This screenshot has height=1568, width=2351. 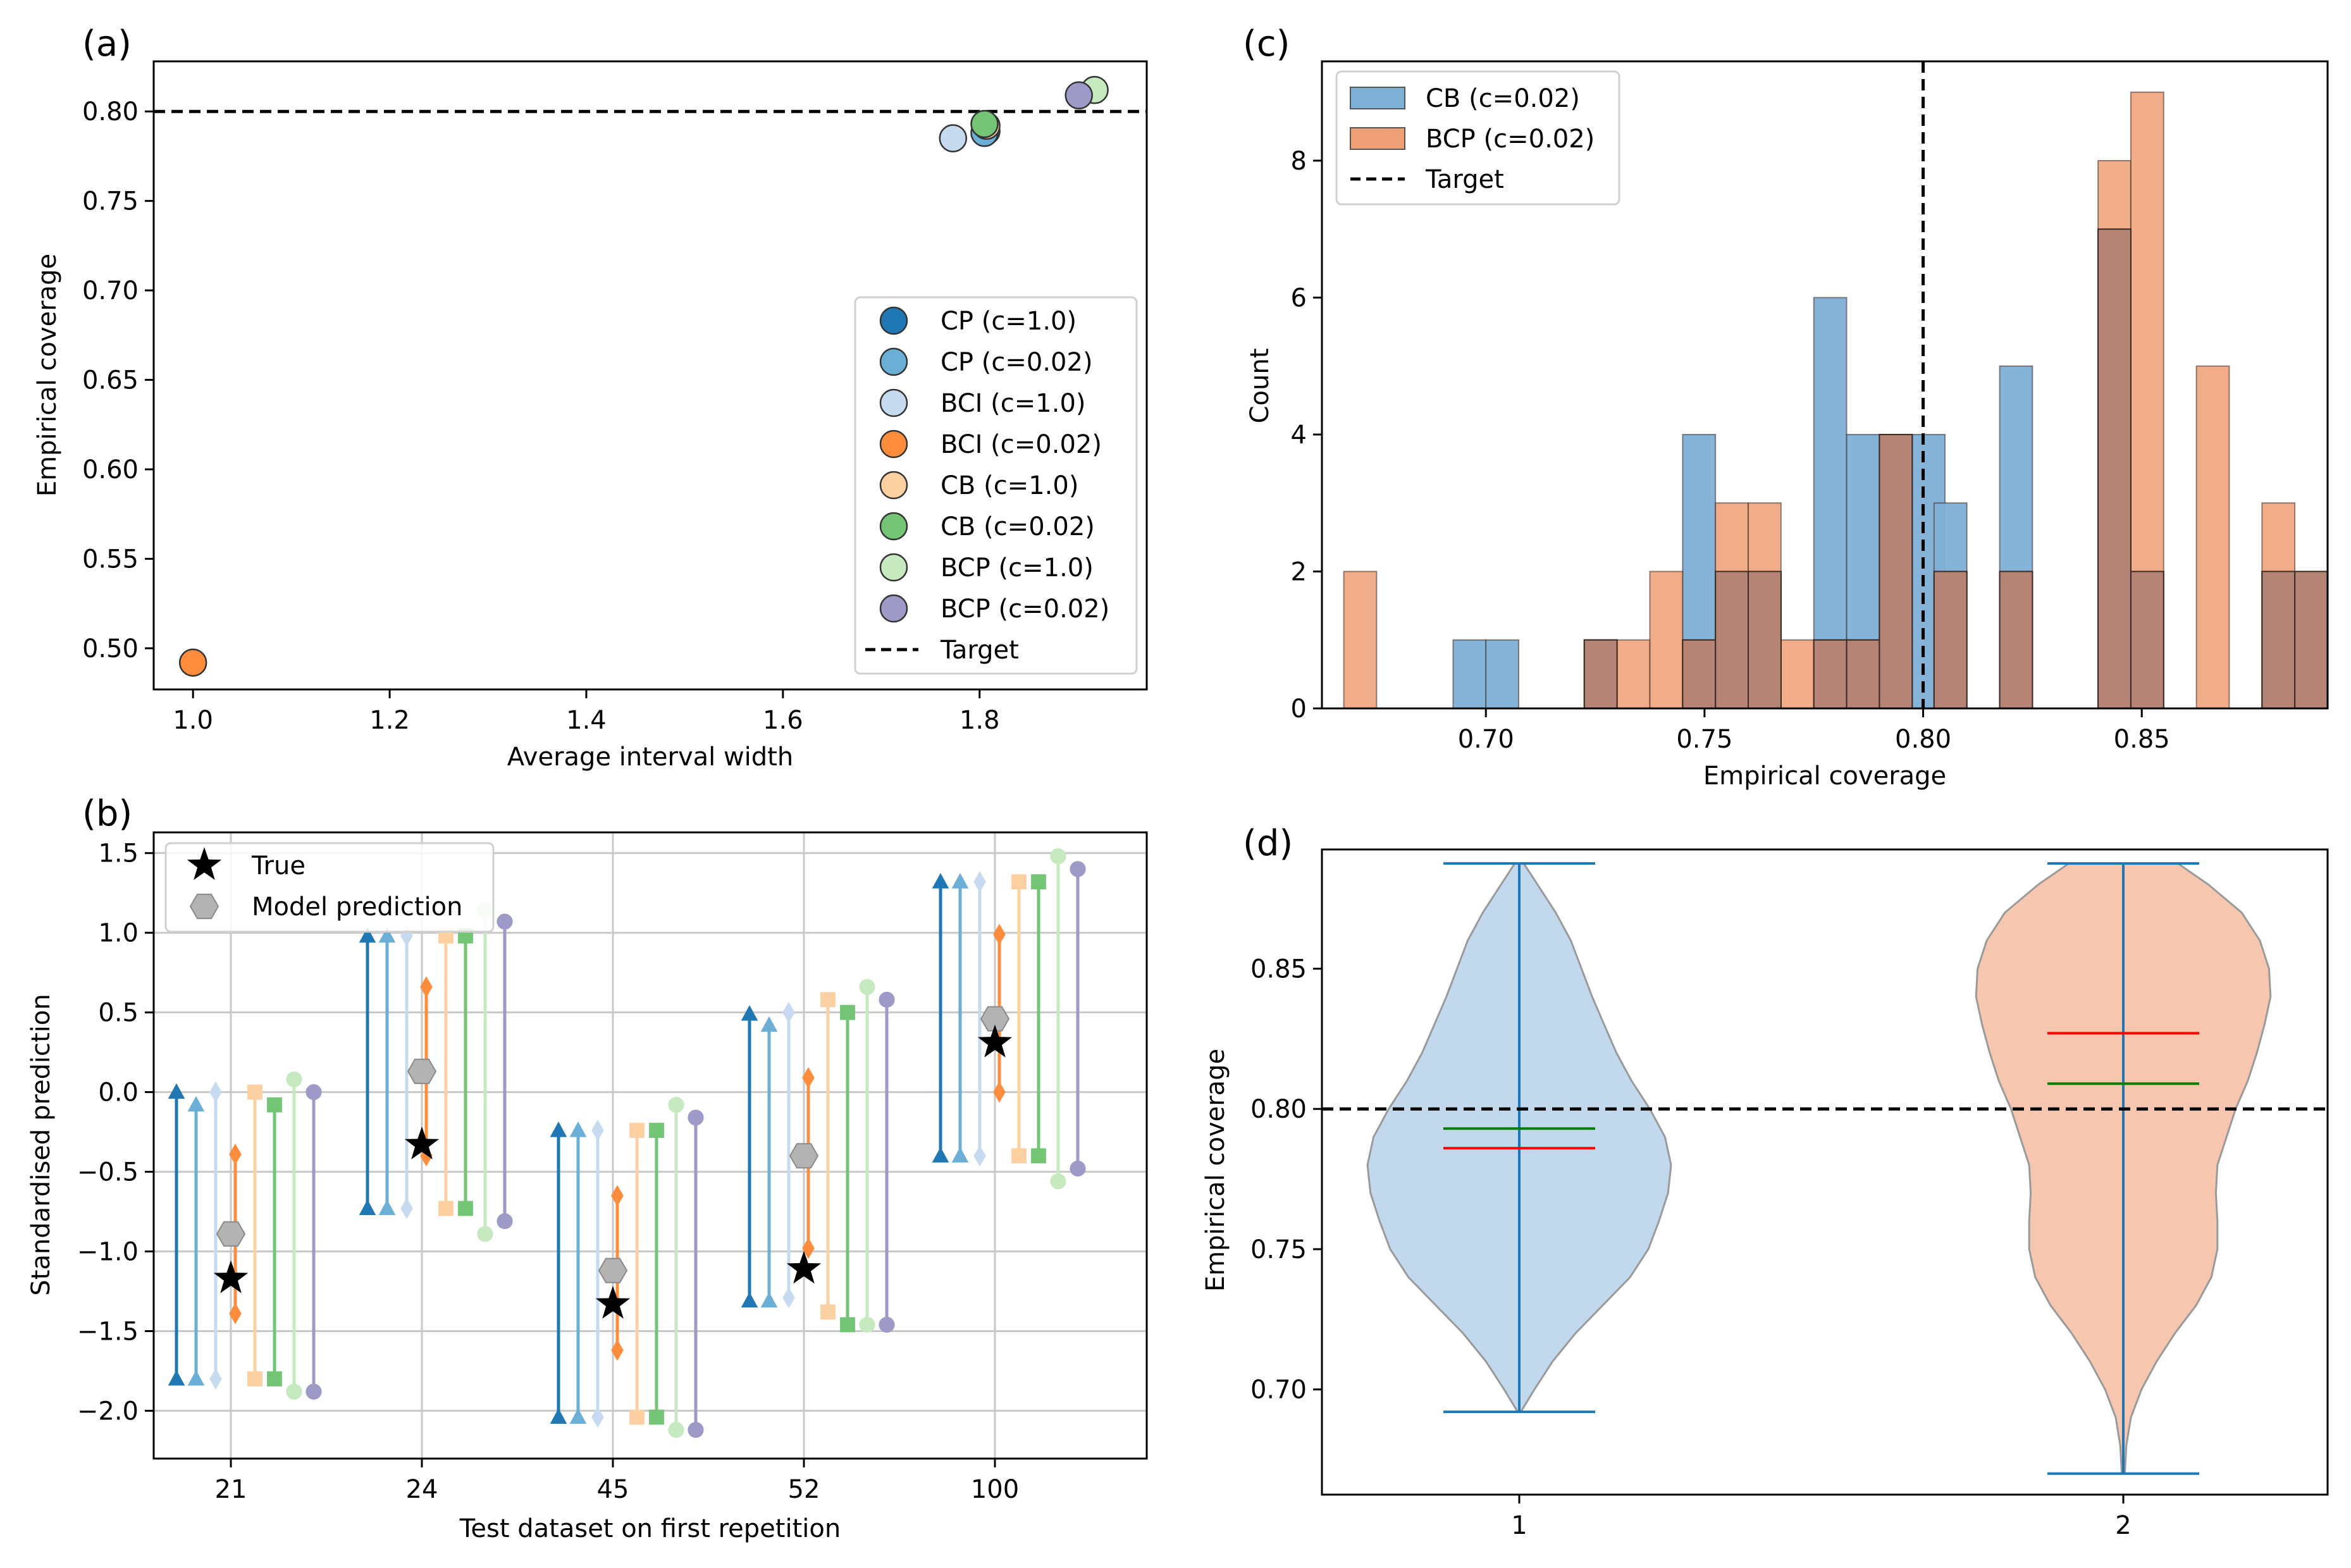 What do you see at coordinates (193, 720) in the screenshot?
I see `a-xtick-label: 1.0` at bounding box center [193, 720].